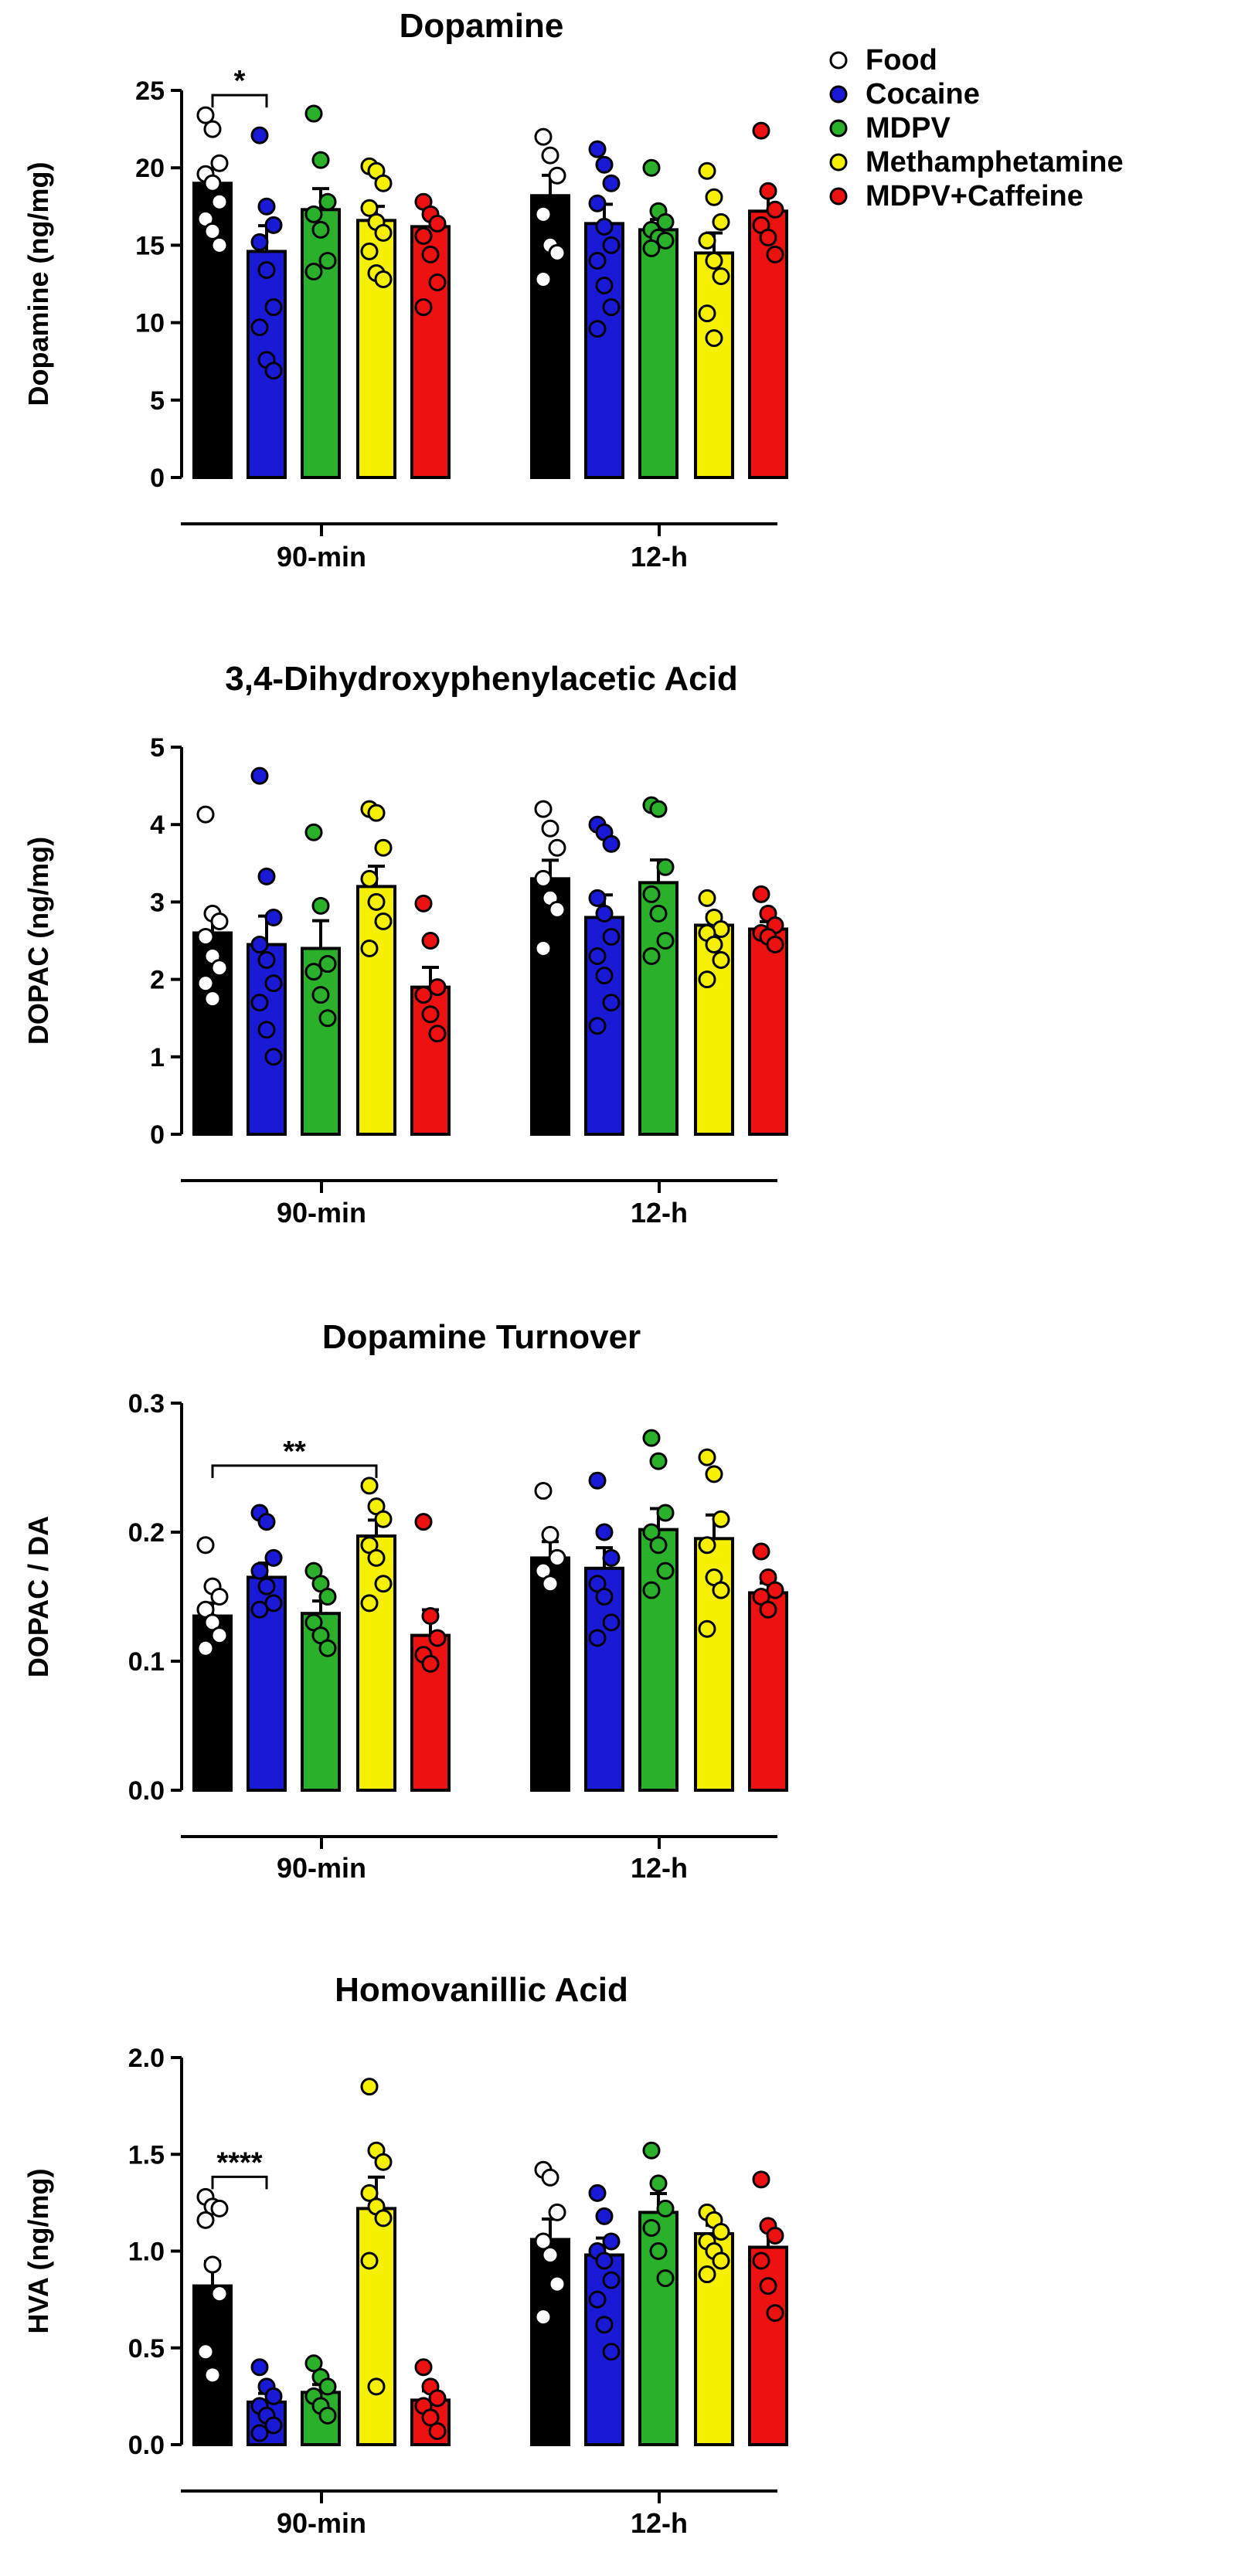 Image resolution: width=1238 pixels, height=2576 pixels. What do you see at coordinates (923, 94) in the screenshot?
I see `legend-label: Cocaine` at bounding box center [923, 94].